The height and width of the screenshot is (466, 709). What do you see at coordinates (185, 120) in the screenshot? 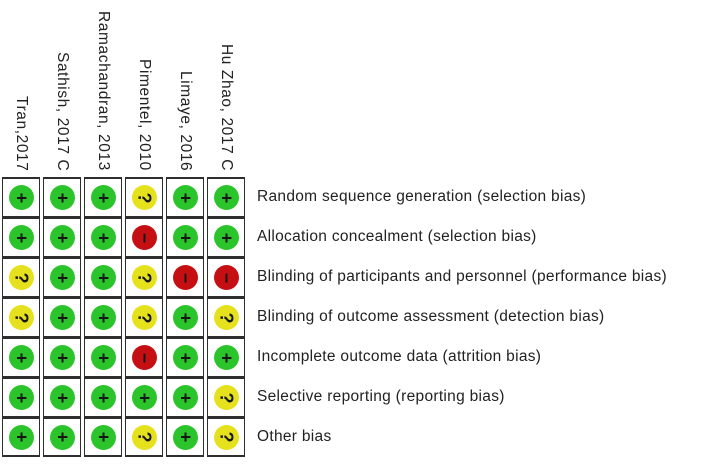
I see `study-label: Limaye, 2016` at bounding box center [185, 120].